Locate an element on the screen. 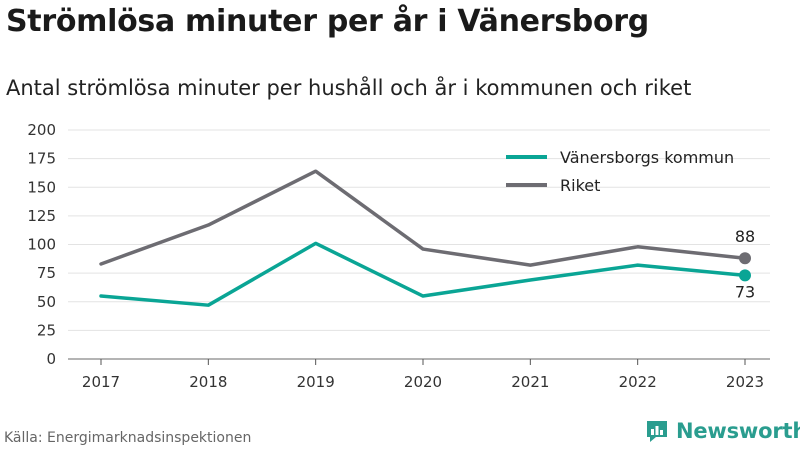  x-tick-label: 2020 is located at coordinates (423, 382).